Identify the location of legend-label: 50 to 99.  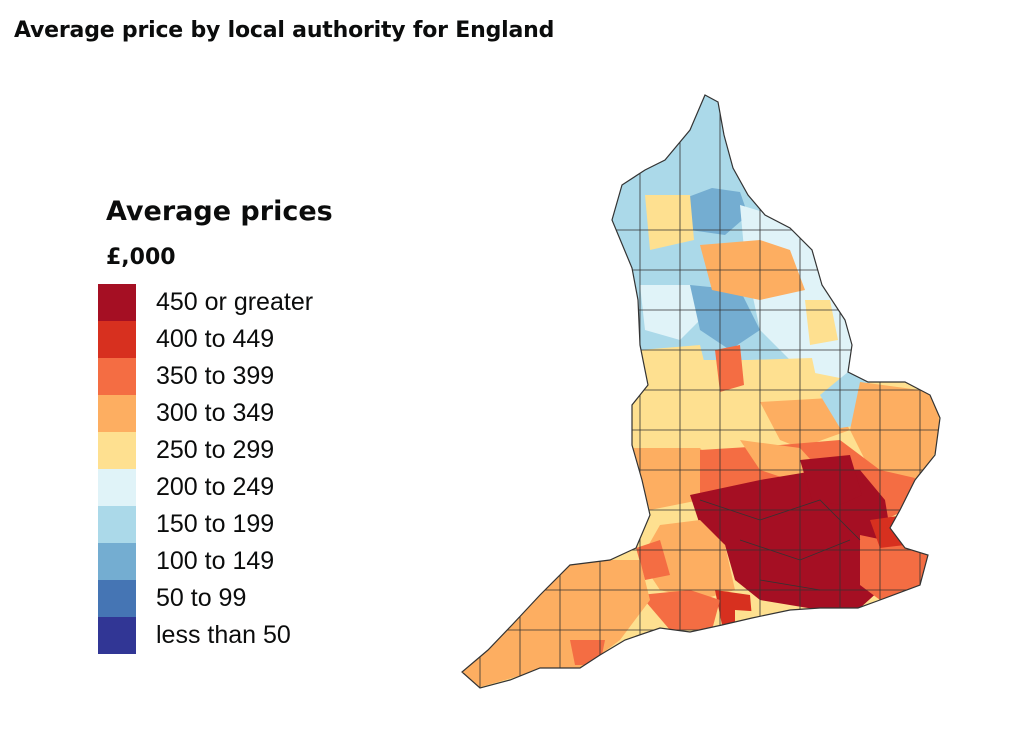
(201, 598).